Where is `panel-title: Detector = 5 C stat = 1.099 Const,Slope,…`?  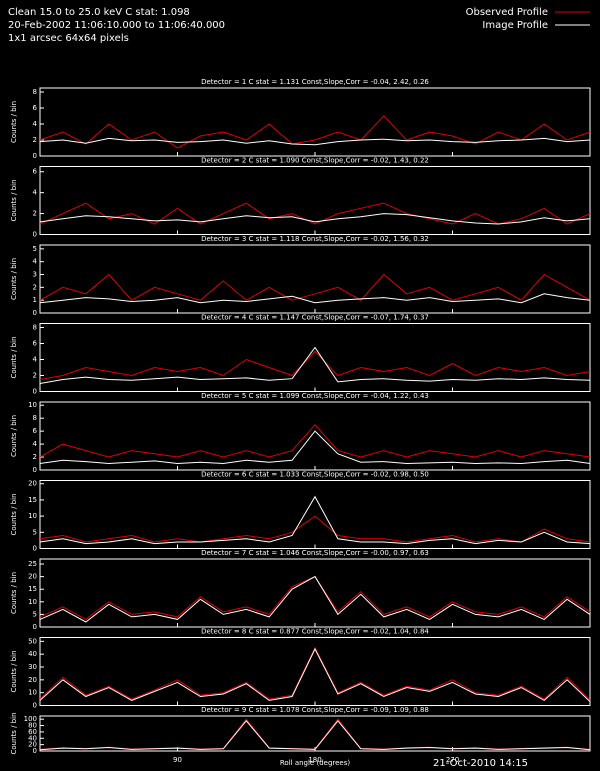
panel-title: Detector = 5 C stat = 1.099 Const,Slope,… is located at coordinates (315, 396).